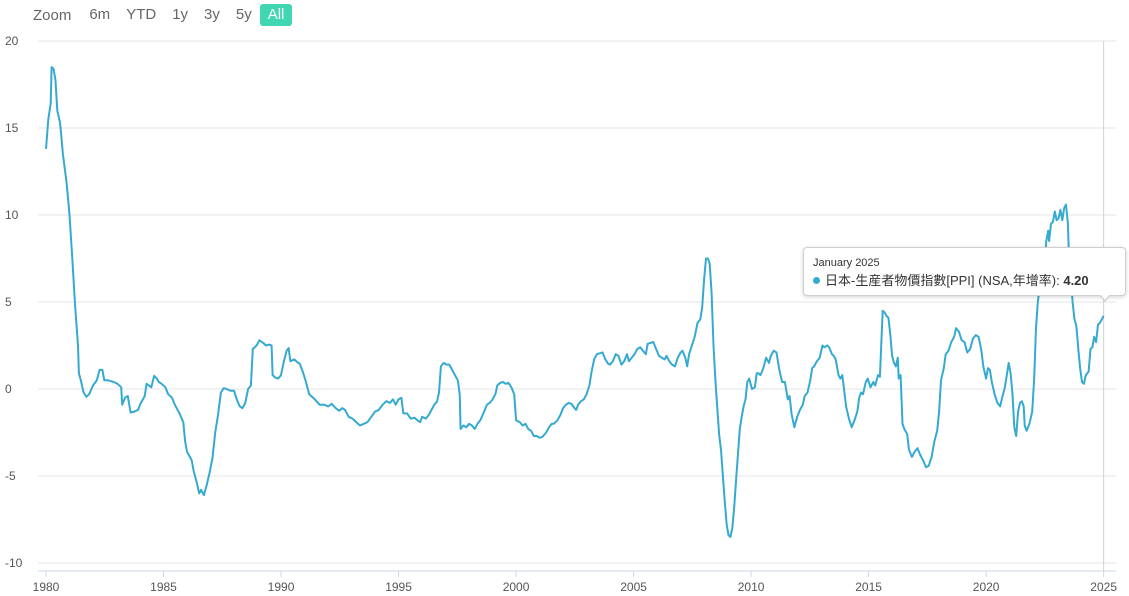  I want to click on x-tick-label: 2020, so click(986, 587).